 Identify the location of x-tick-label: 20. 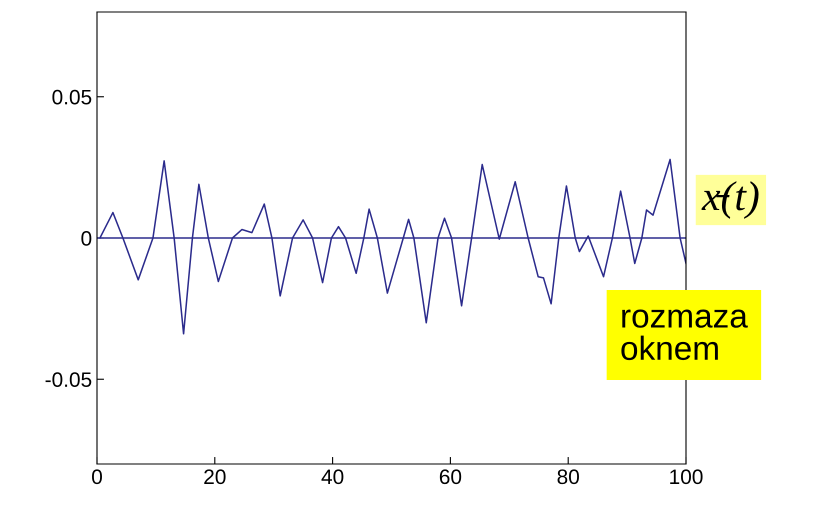
(215, 476).